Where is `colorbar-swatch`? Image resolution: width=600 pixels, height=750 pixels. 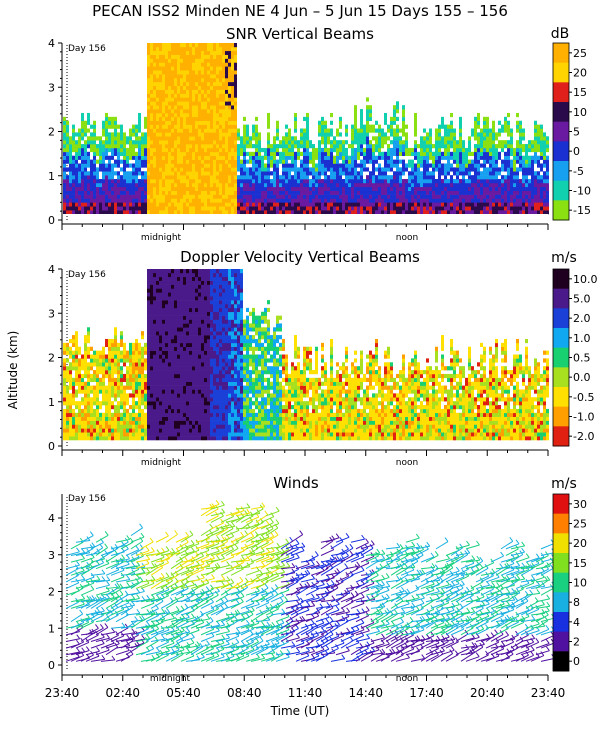 colorbar-swatch is located at coordinates (561, 112).